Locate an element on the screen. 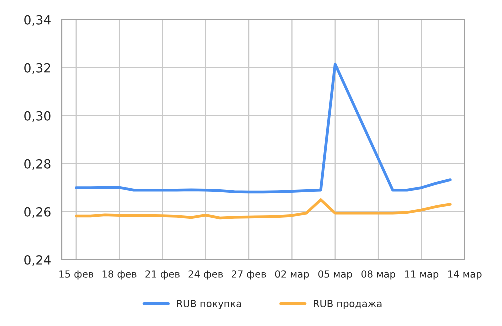  y-tick-label: 0,26 is located at coordinates (37, 212).